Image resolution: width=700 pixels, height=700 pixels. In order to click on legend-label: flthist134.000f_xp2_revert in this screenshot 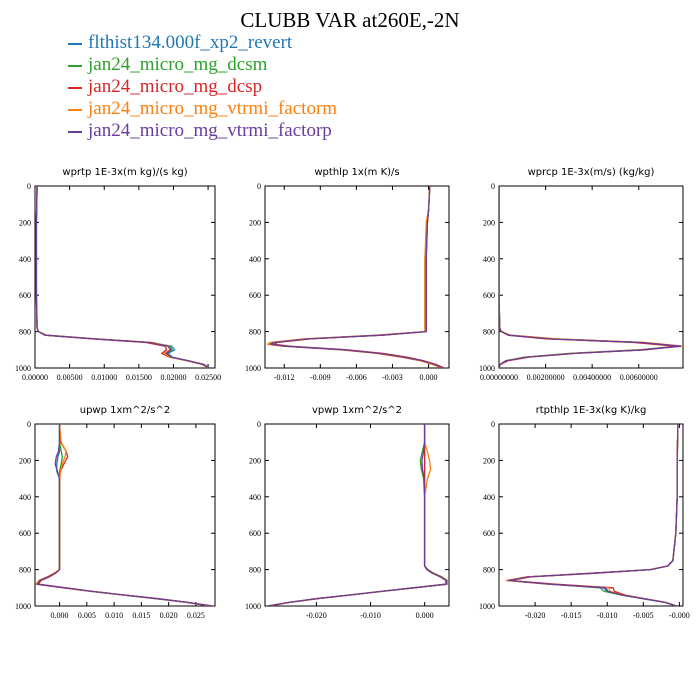, I will do `click(190, 42)`.